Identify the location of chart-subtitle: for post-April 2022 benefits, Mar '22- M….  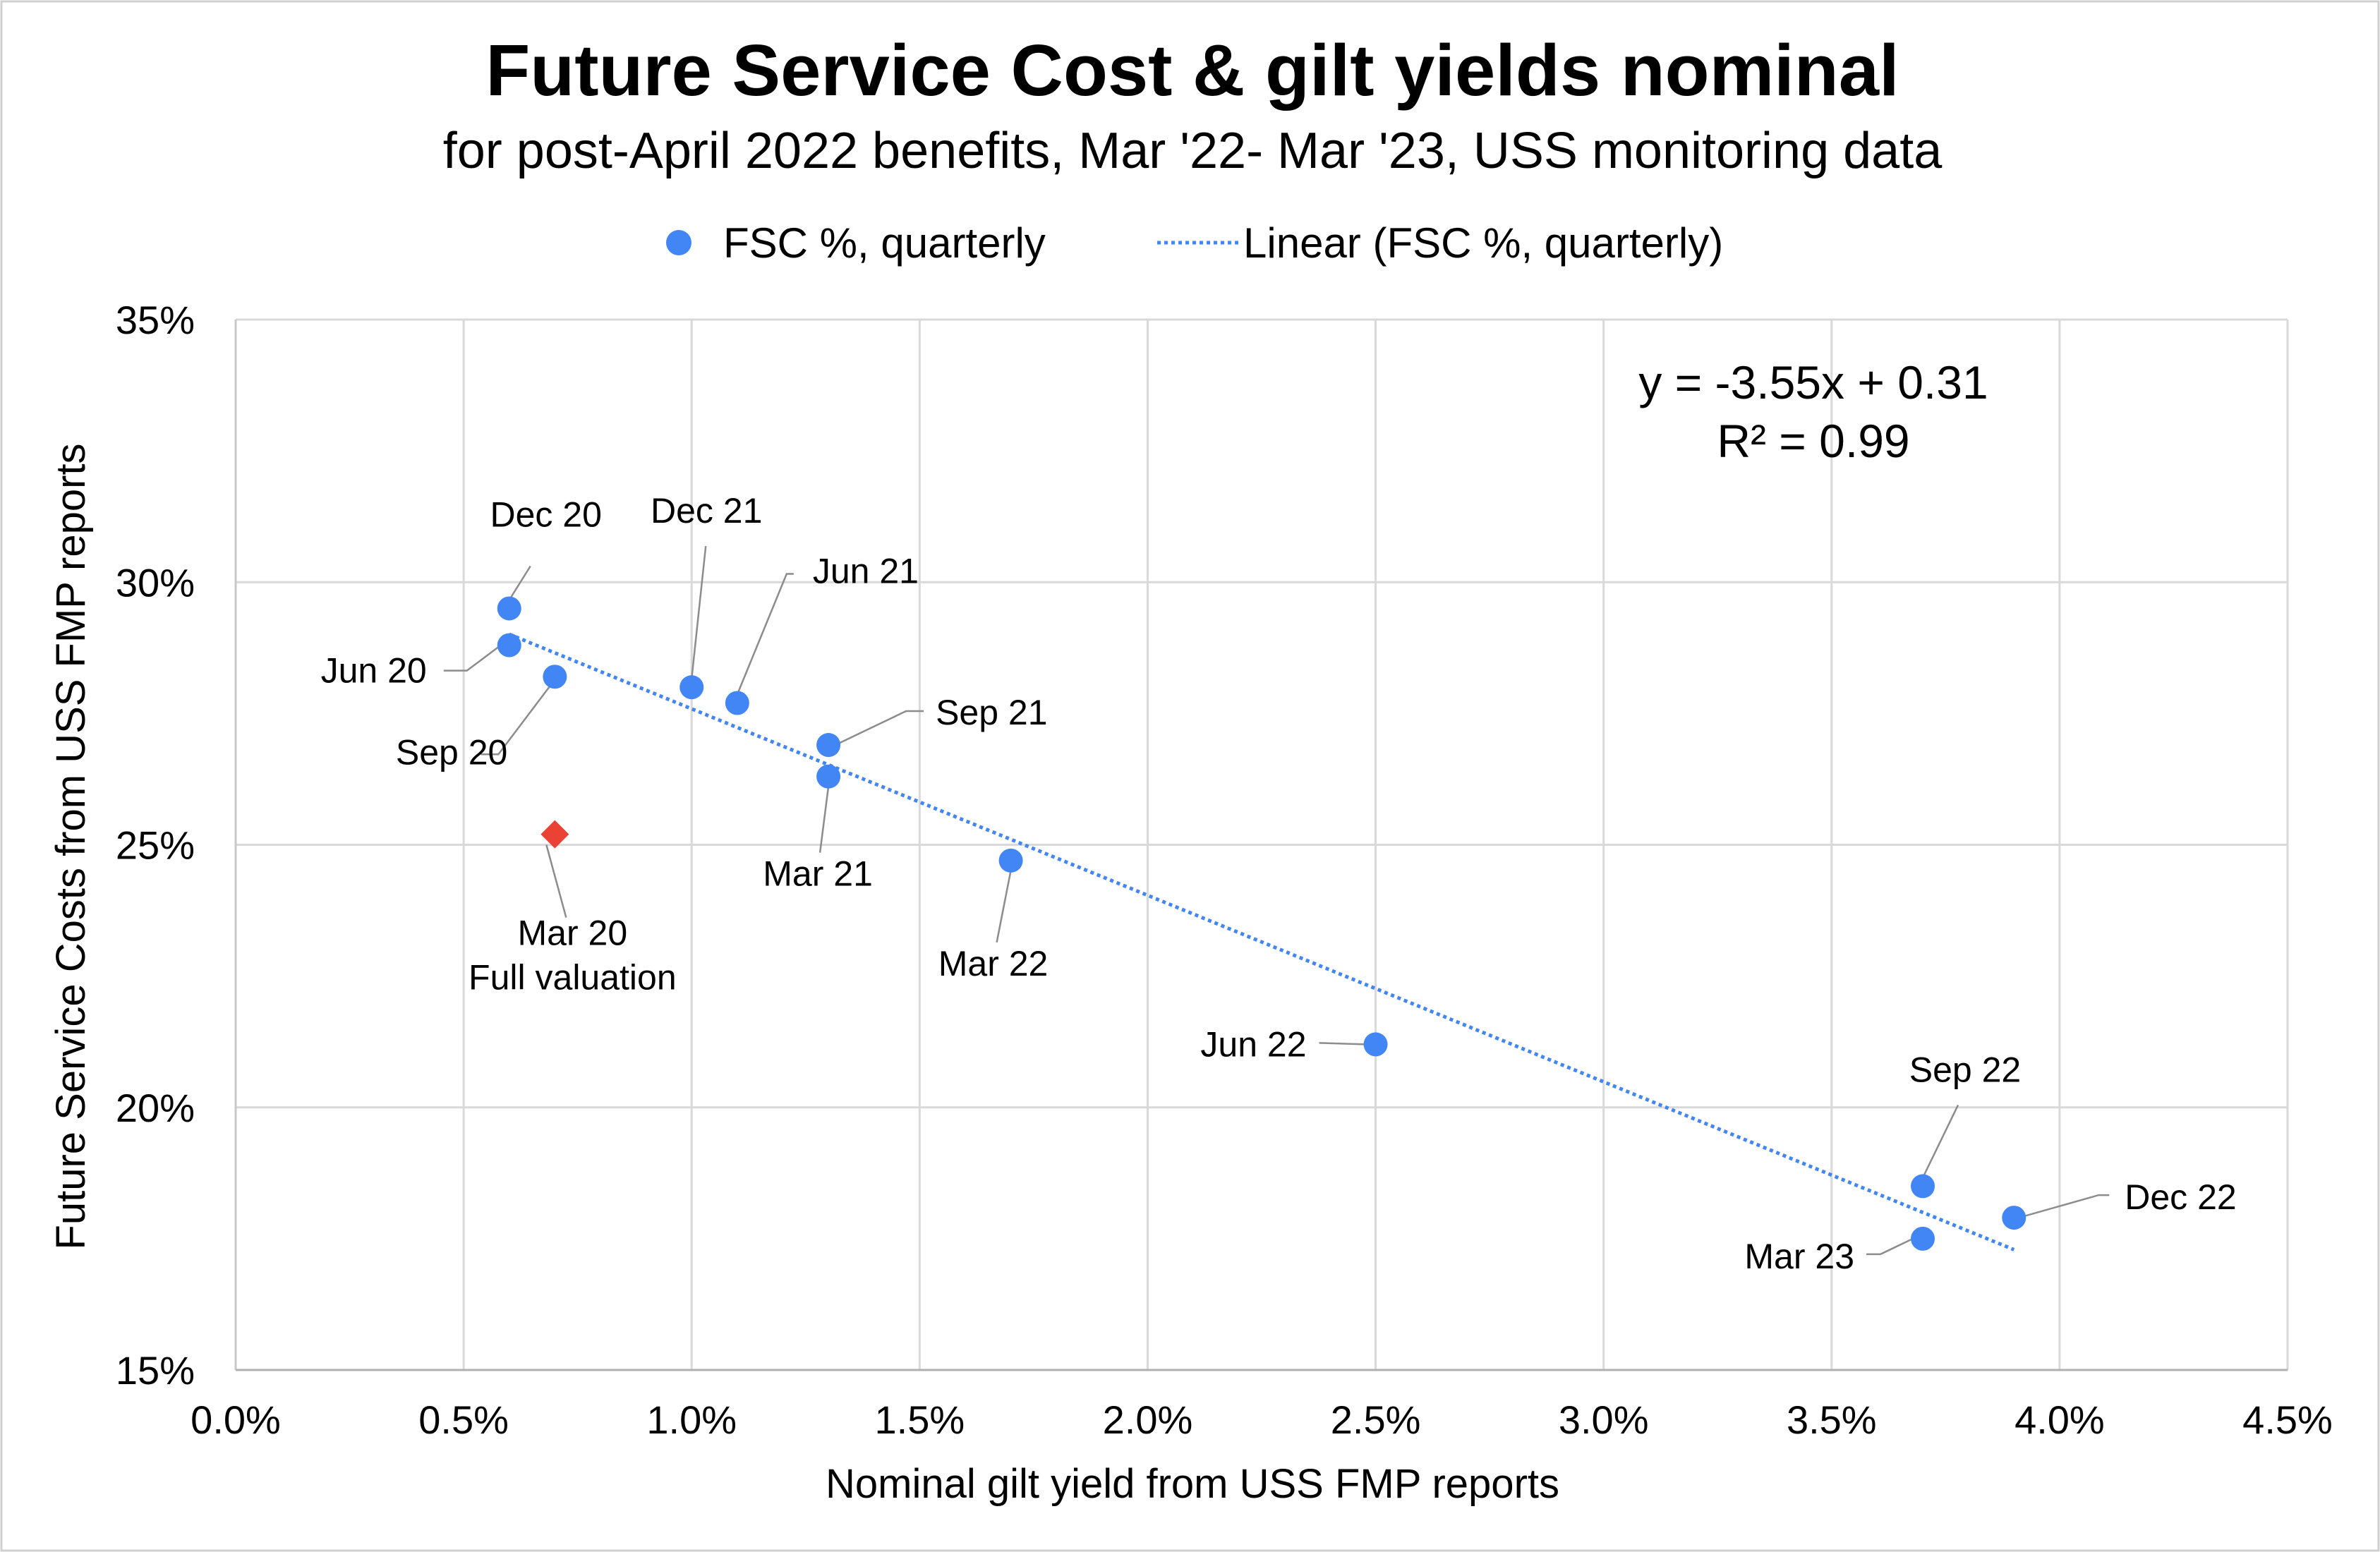
(1193, 151).